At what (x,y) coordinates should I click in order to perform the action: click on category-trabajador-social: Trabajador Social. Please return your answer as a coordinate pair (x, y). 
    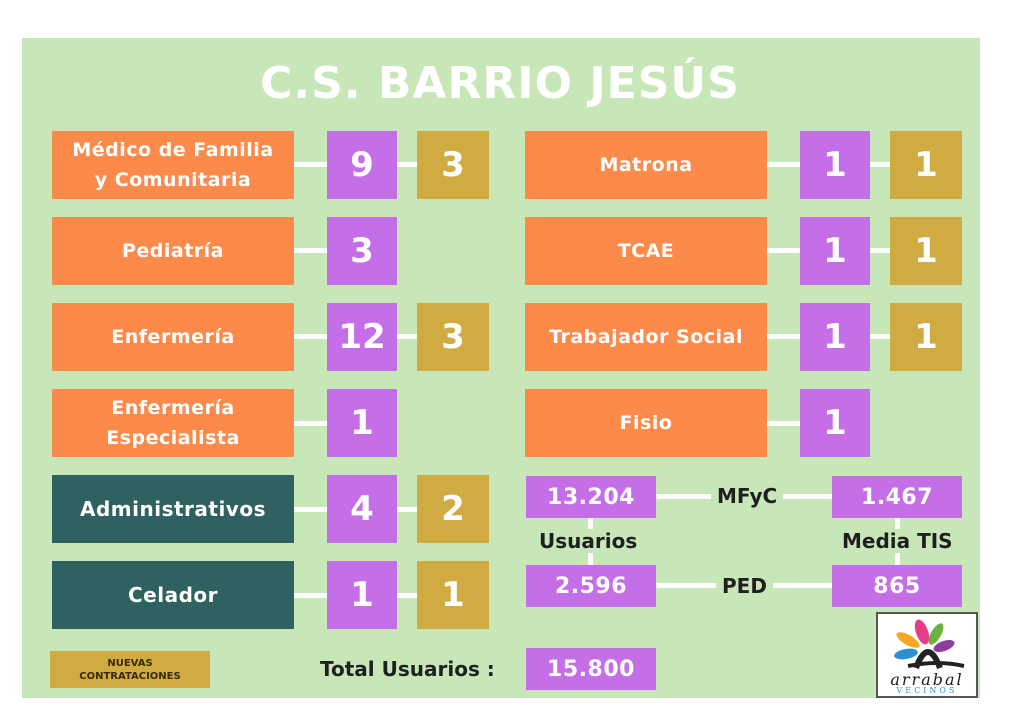
    Looking at the image, I should click on (646, 337).